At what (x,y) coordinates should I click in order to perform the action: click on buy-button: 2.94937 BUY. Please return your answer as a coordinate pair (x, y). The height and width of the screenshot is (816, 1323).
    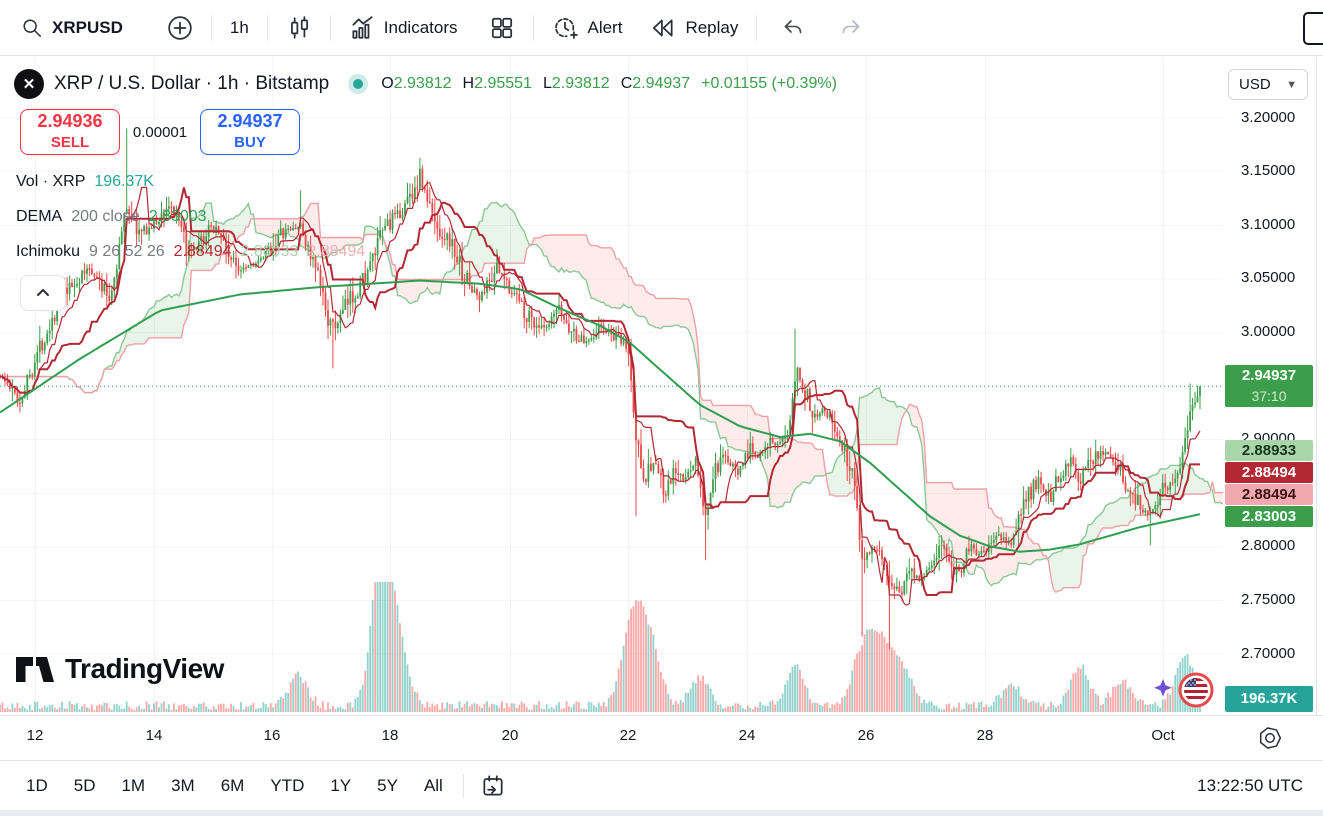
    Looking at the image, I should click on (250, 132).